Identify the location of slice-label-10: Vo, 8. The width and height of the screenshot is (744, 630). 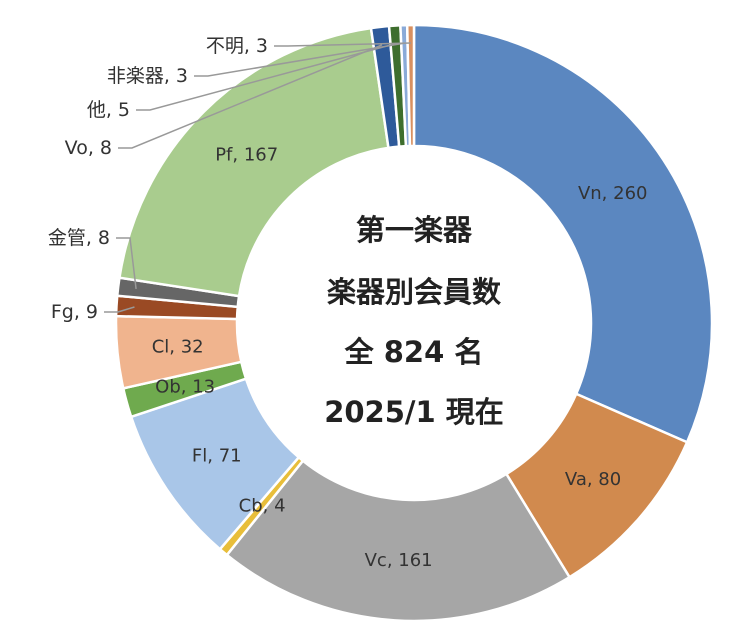
(88, 148).